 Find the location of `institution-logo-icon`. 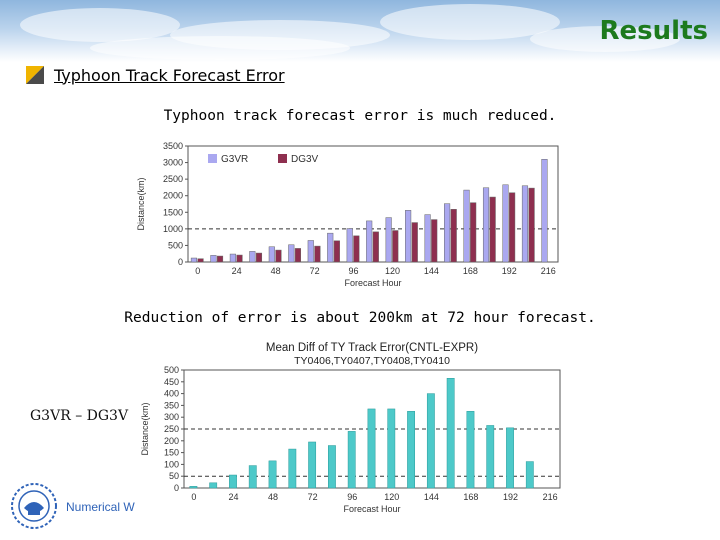

institution-logo-icon is located at coordinates (34, 506).